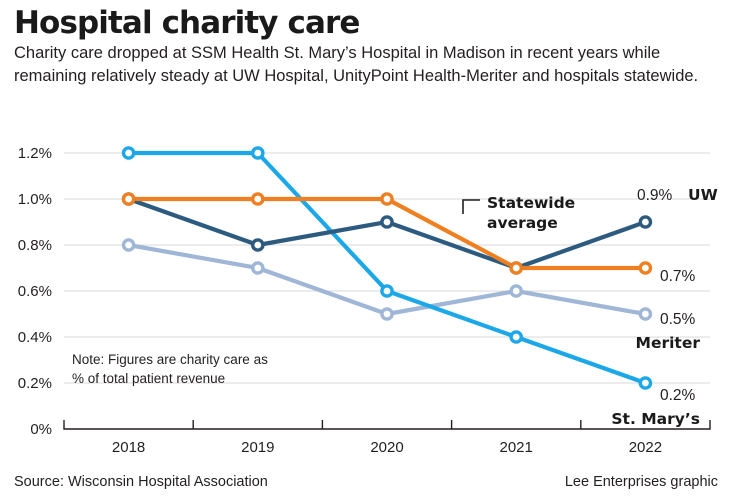 This screenshot has width=732, height=500. I want to click on credit-label: Lee Enterprises graphic, so click(641, 482).